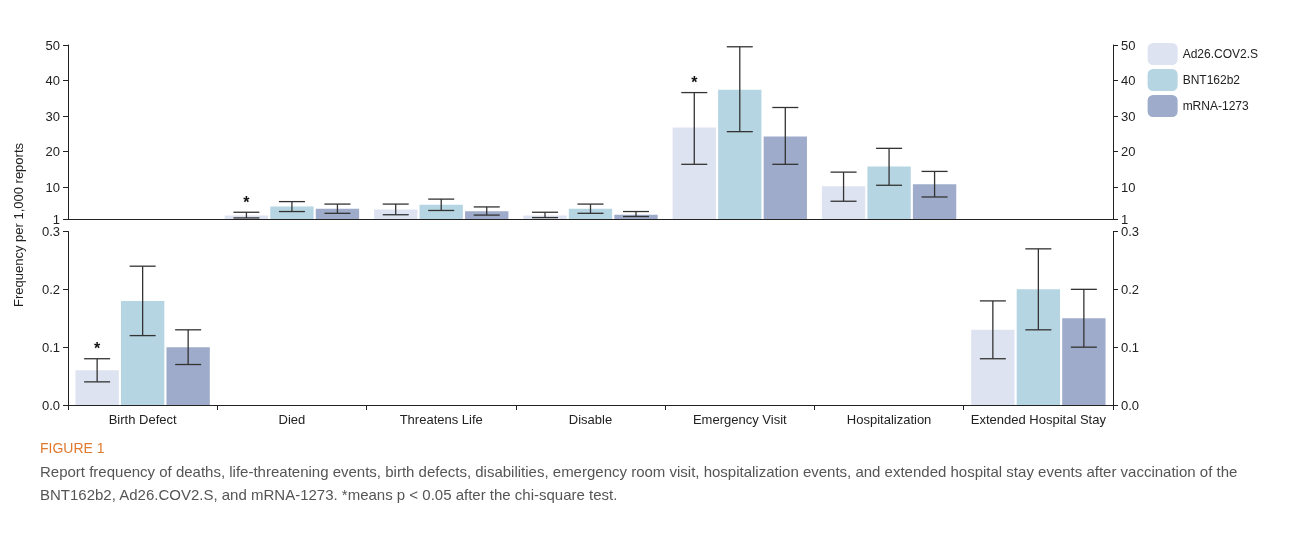 Image resolution: width=1293 pixels, height=548 pixels. I want to click on y2-tick-label: 0.3, so click(1130, 231).